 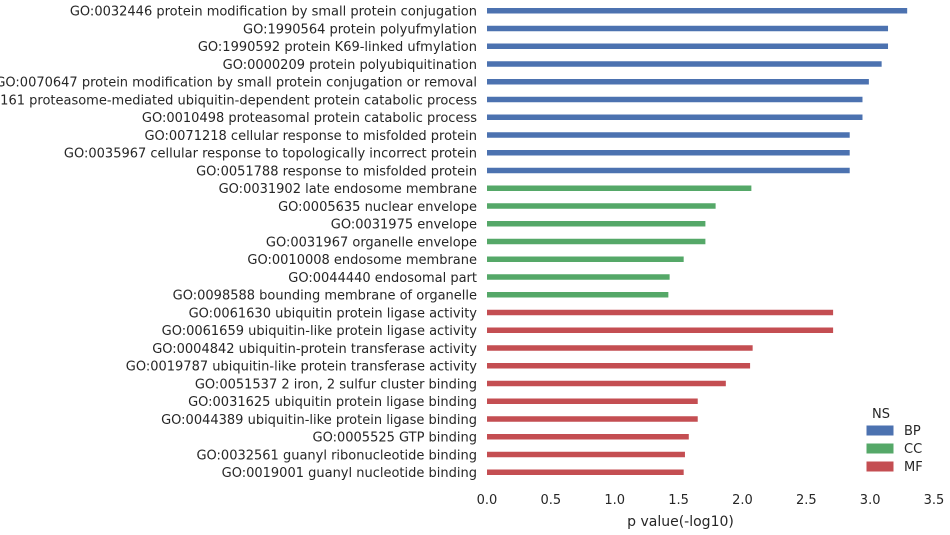 What do you see at coordinates (336, 171) in the screenshot?
I see `category-label: GO:0051788 response to misfolded protein` at bounding box center [336, 171].